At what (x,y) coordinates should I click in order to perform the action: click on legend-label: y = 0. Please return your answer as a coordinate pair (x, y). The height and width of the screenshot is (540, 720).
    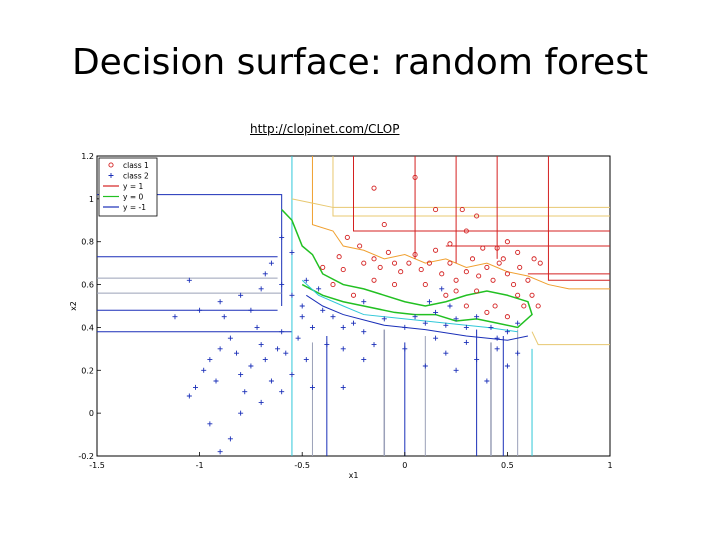
    Looking at the image, I should click on (133, 197).